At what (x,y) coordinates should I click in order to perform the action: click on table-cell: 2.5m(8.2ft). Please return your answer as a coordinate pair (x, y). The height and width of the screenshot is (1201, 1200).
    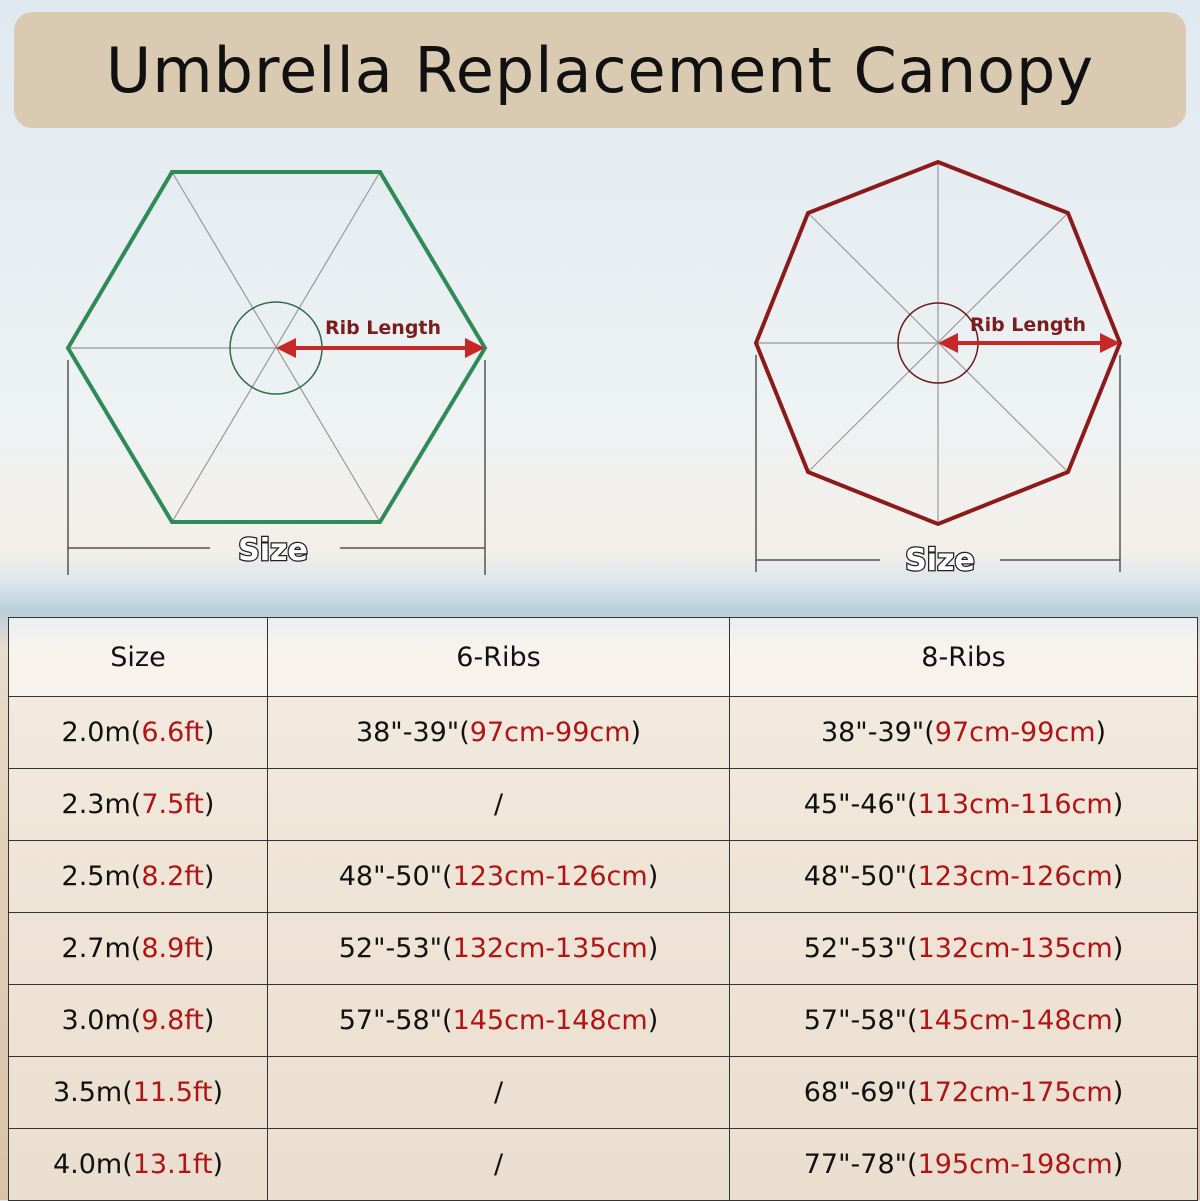
    Looking at the image, I should click on (138, 876).